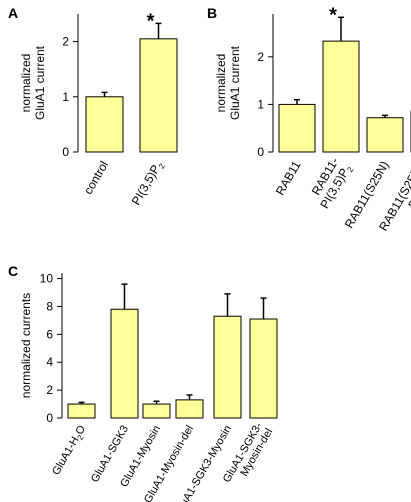  I want to click on y-tick-label: 4, so click(49, 362).